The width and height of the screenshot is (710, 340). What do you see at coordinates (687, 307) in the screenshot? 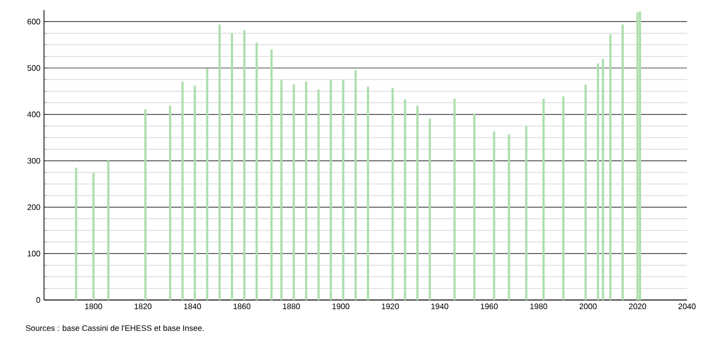
I see `x-tick-label: 2040` at bounding box center [687, 307].